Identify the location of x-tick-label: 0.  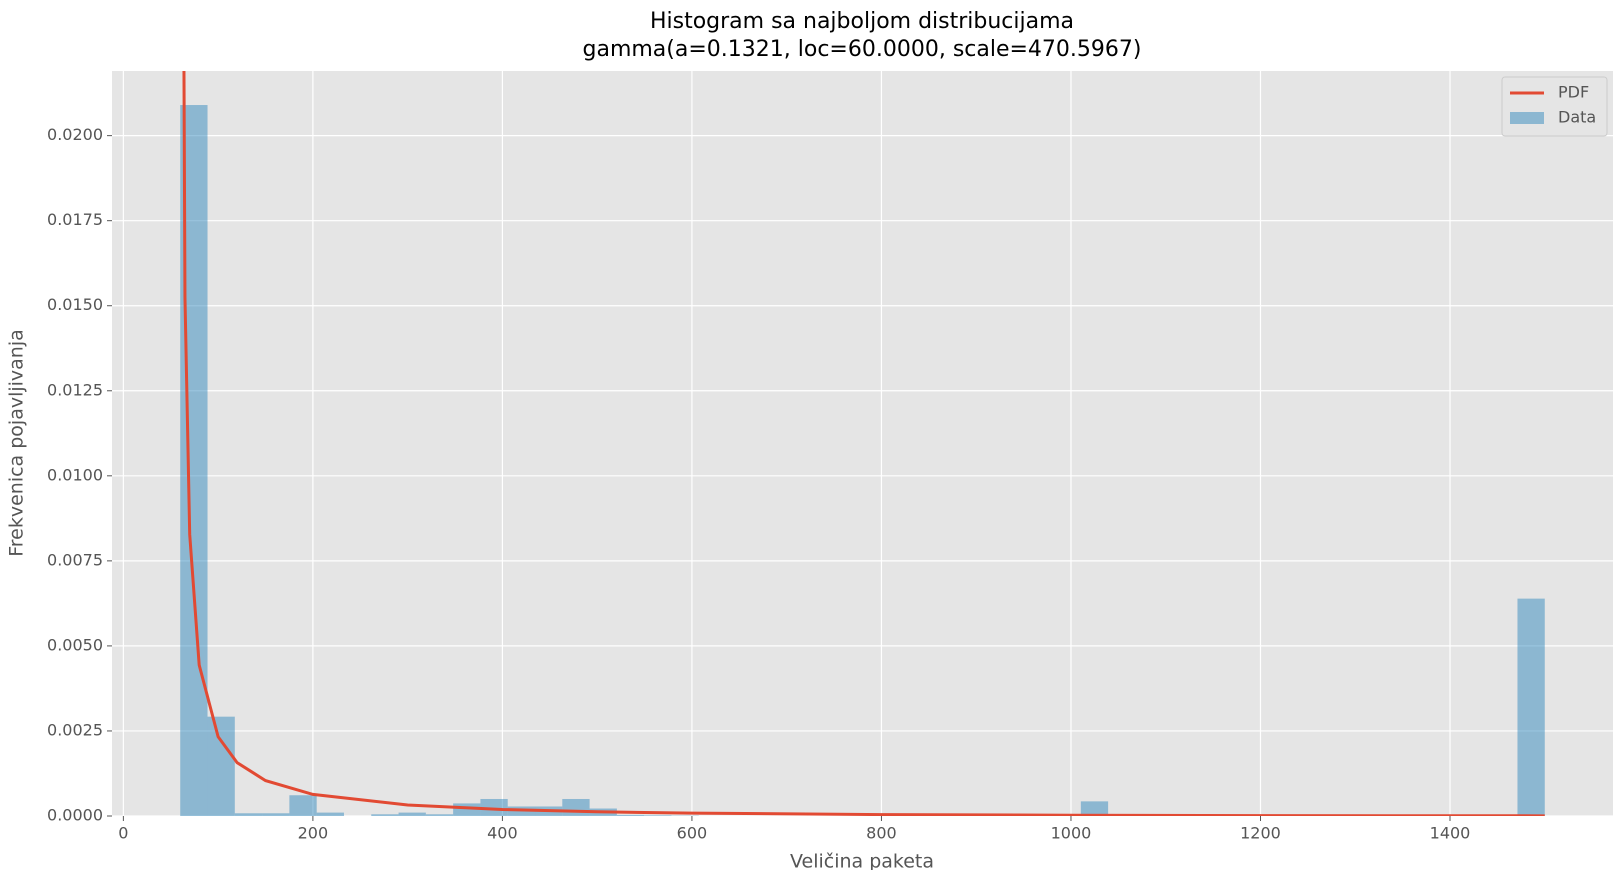
(123, 833).